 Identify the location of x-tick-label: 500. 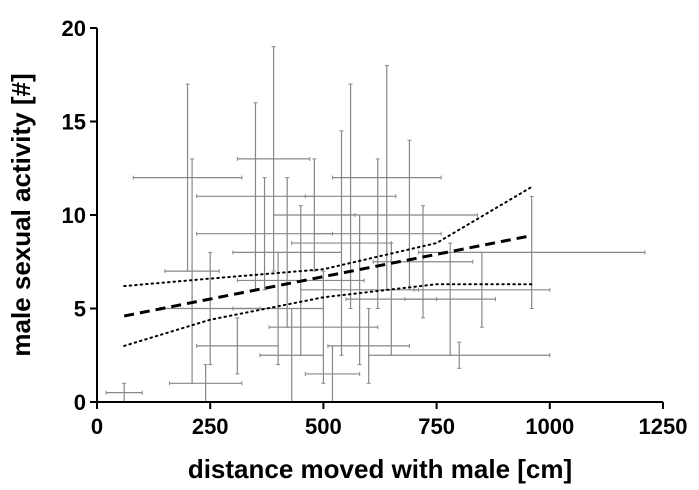
(323, 426).